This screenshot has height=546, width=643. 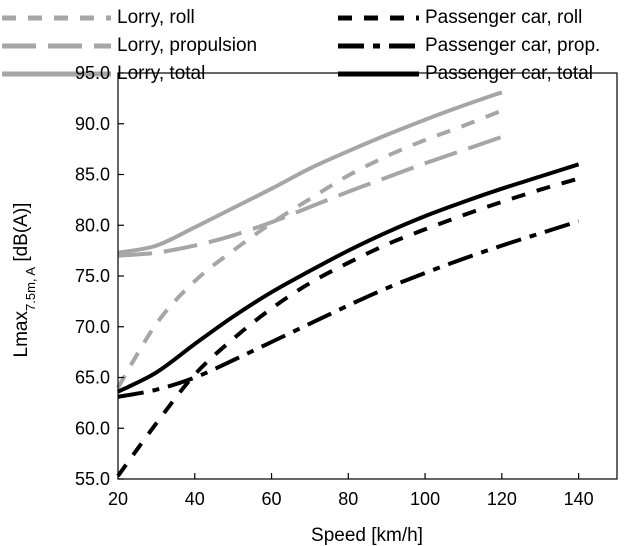 I want to click on legend-label: Passenger car, roll, so click(x=504, y=17).